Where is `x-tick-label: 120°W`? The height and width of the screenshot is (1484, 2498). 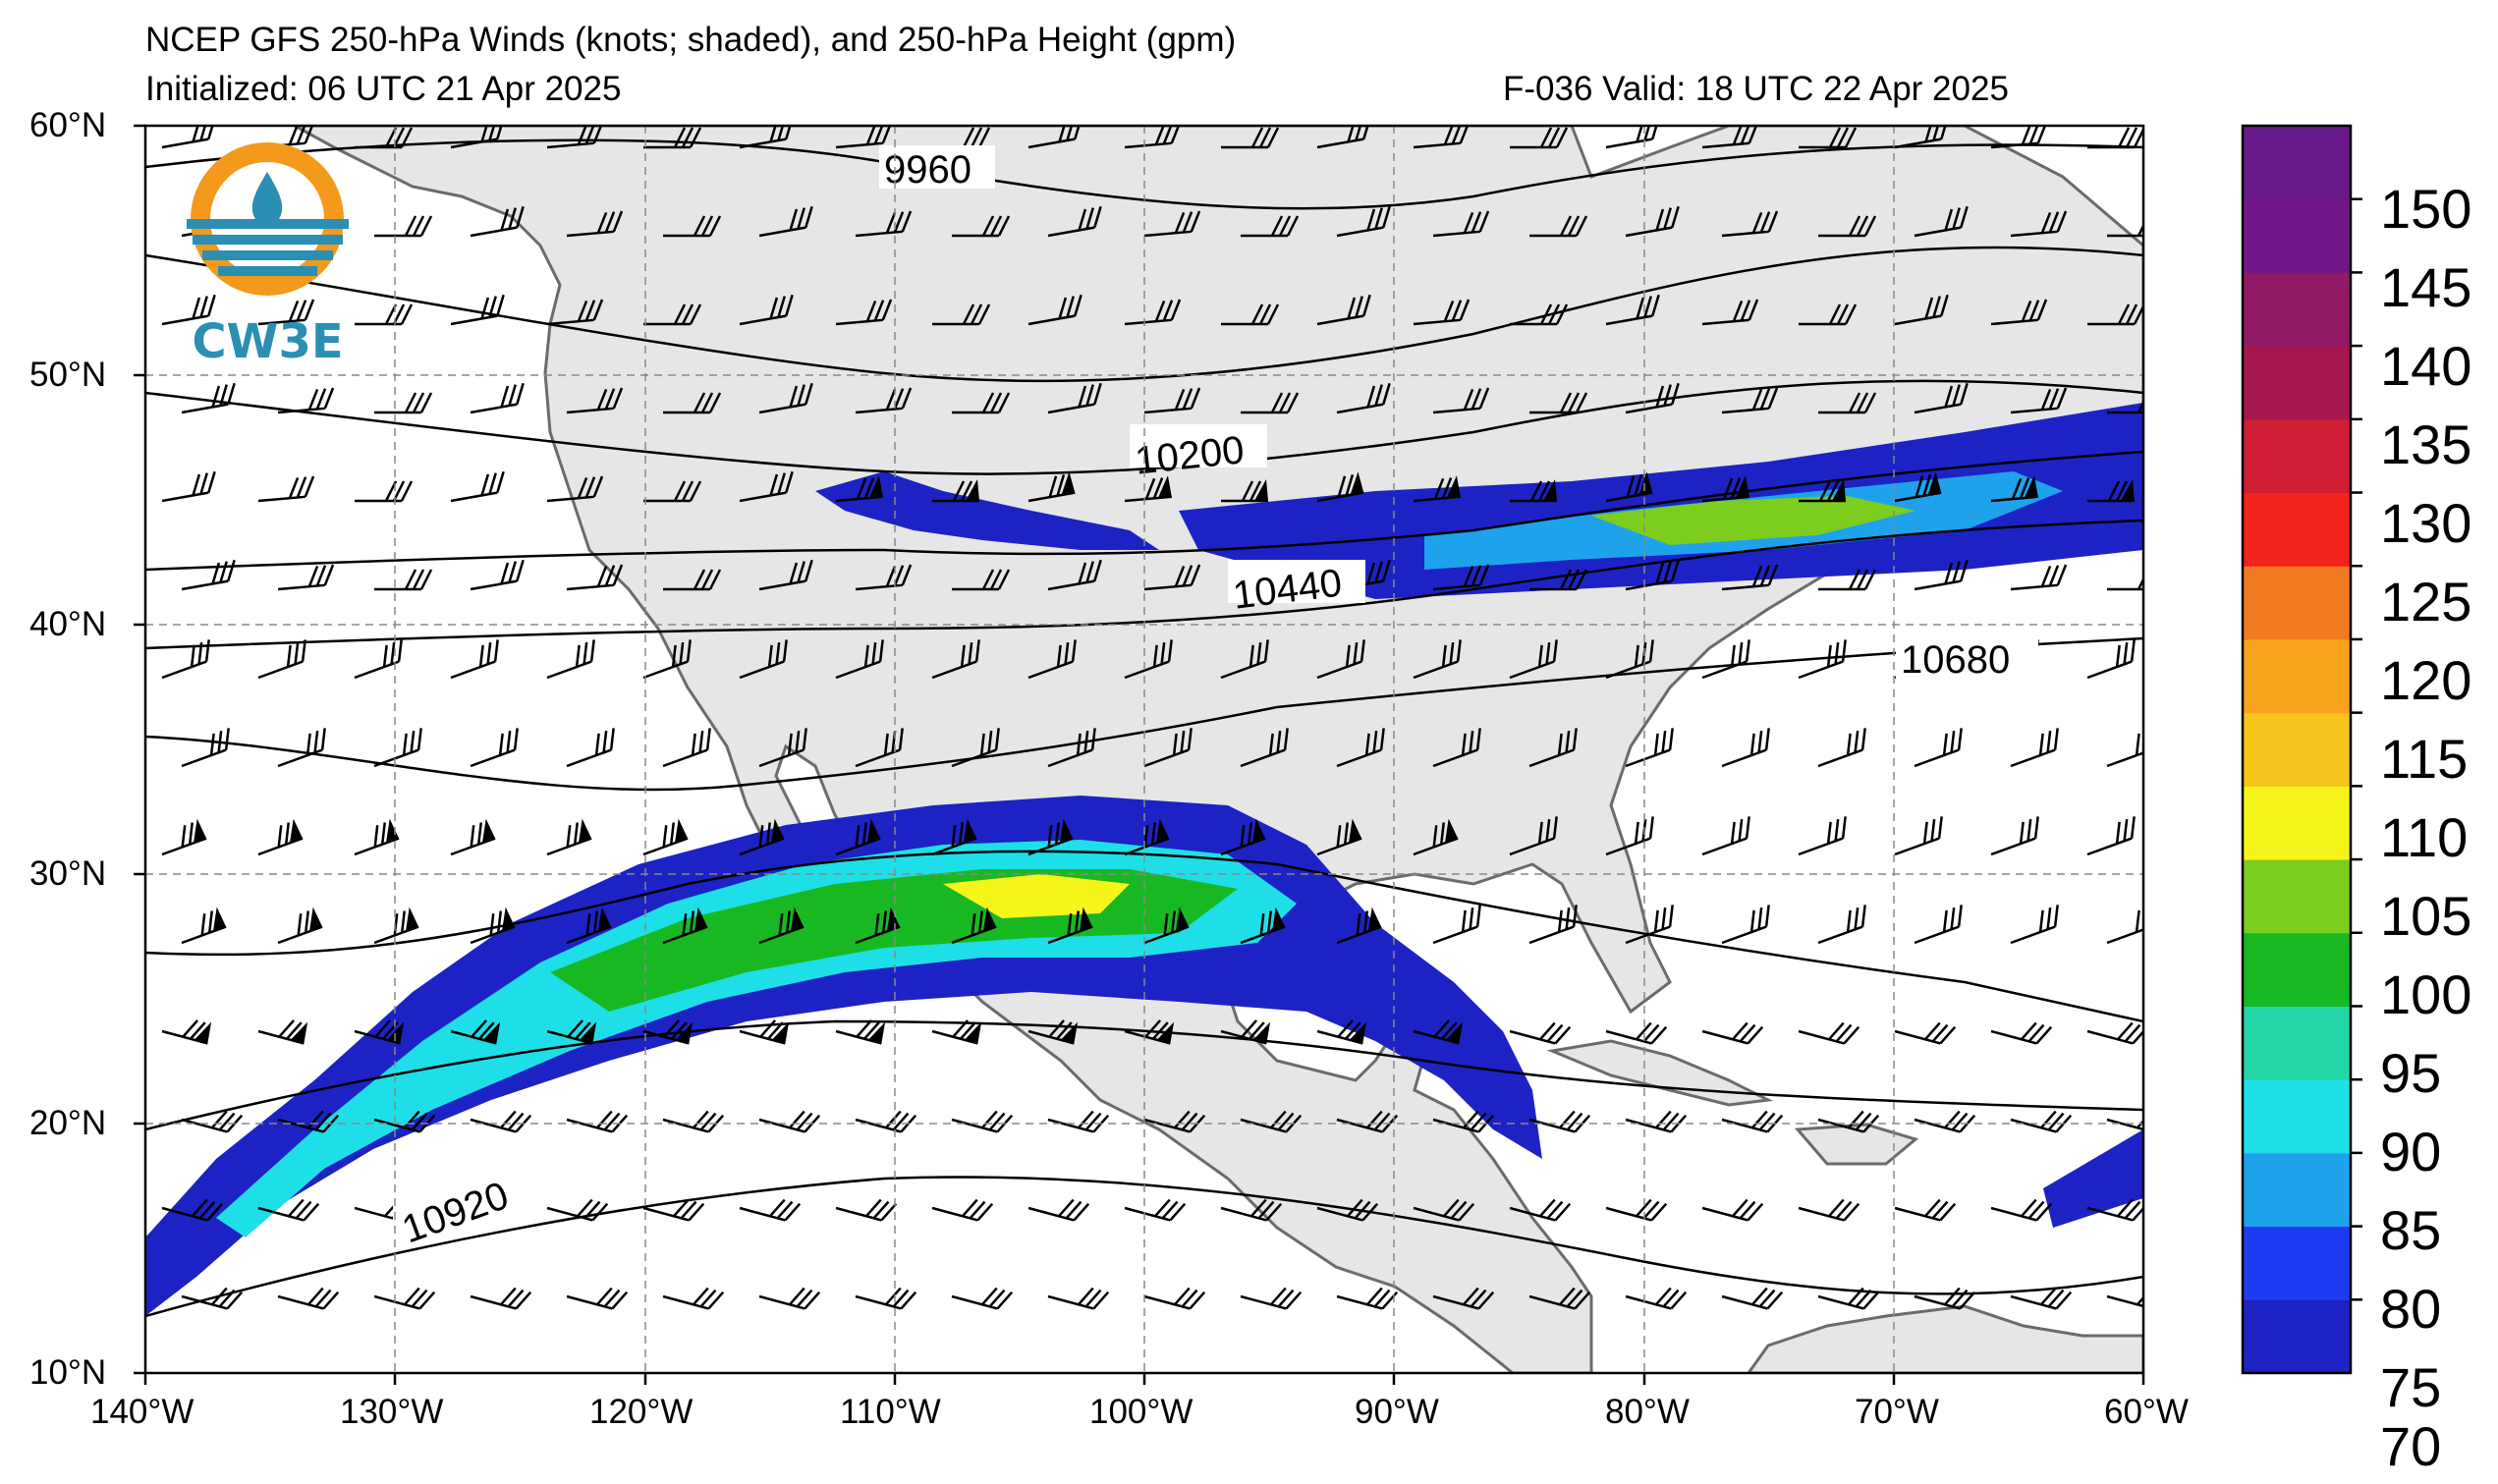
x-tick-label: 120°W is located at coordinates (641, 1412).